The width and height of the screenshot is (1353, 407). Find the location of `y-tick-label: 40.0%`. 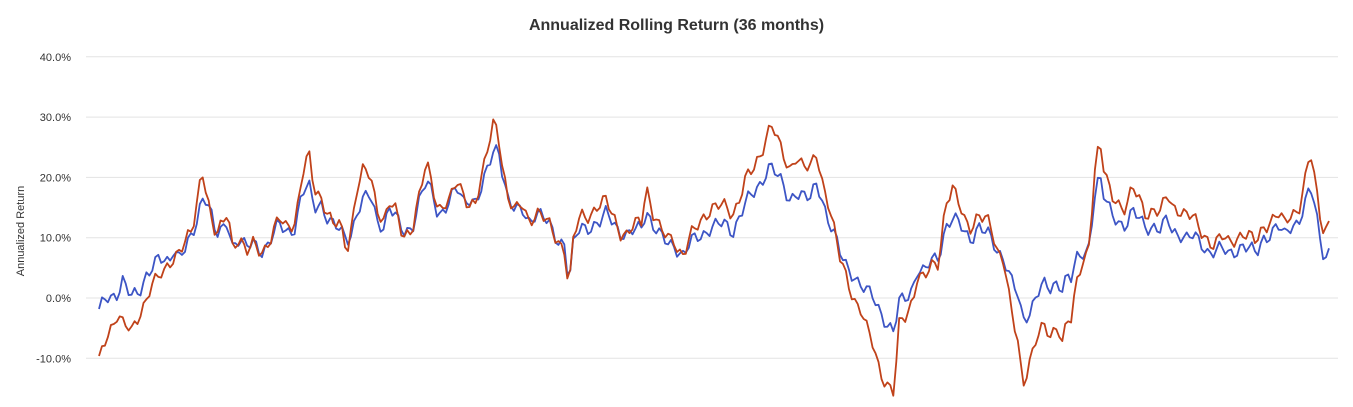

y-tick-label: 40.0% is located at coordinates (55, 58).